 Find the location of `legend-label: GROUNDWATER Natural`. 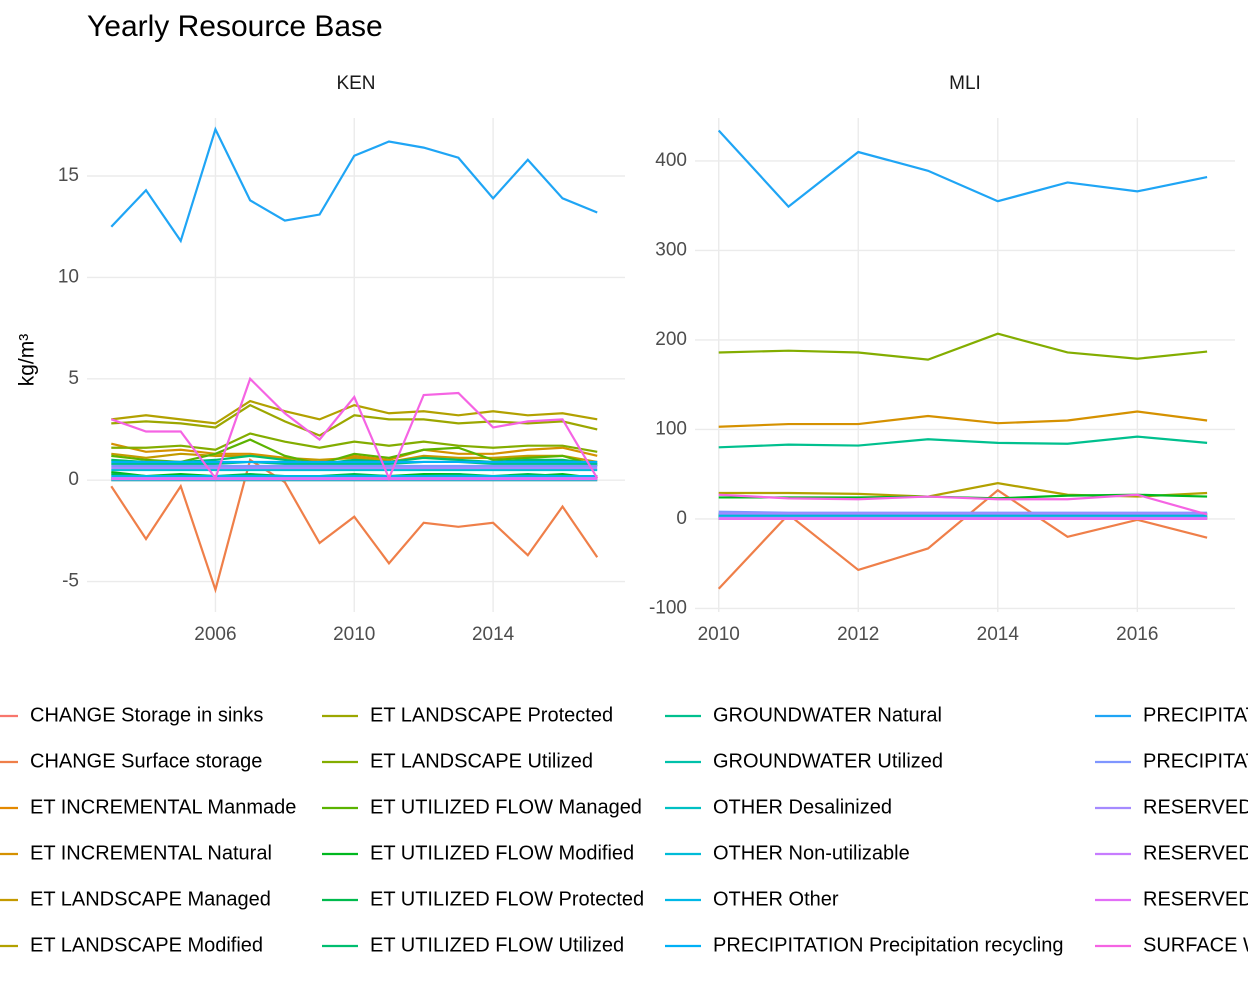

legend-label: GROUNDWATER Natural is located at coordinates (827, 715).